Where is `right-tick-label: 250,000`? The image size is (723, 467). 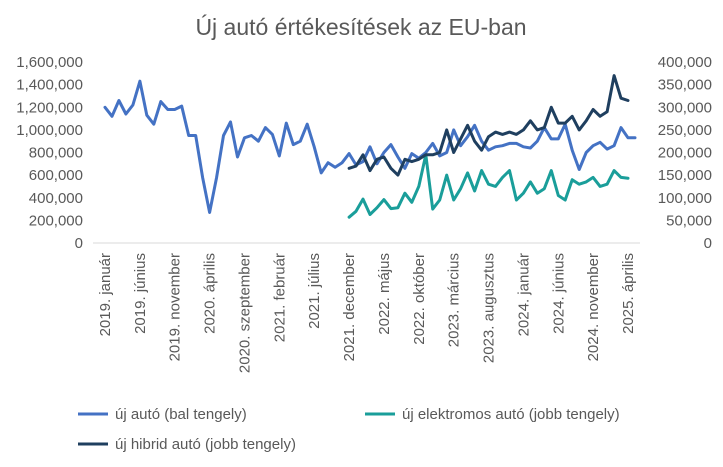 right-tick-label: 250,000 is located at coordinates (685, 130).